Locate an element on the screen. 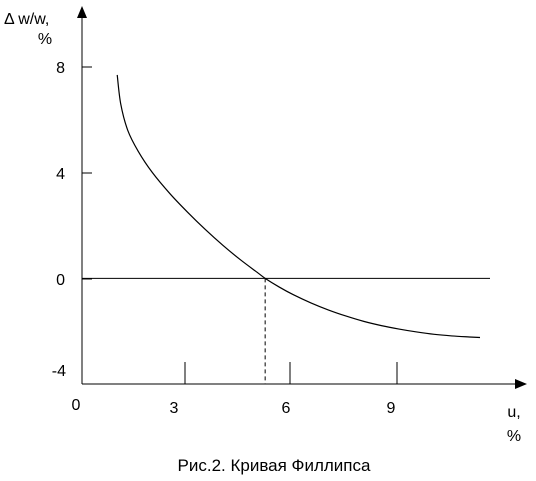  y-tick-label-0: 0 is located at coordinates (60, 280).